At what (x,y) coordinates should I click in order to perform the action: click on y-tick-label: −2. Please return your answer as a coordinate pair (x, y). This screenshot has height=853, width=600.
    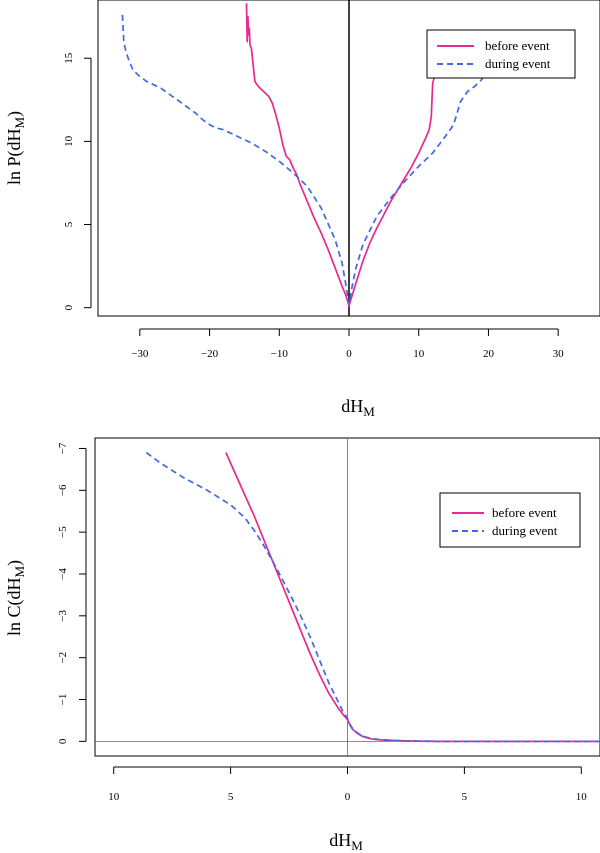
    Looking at the image, I should click on (63, 658).